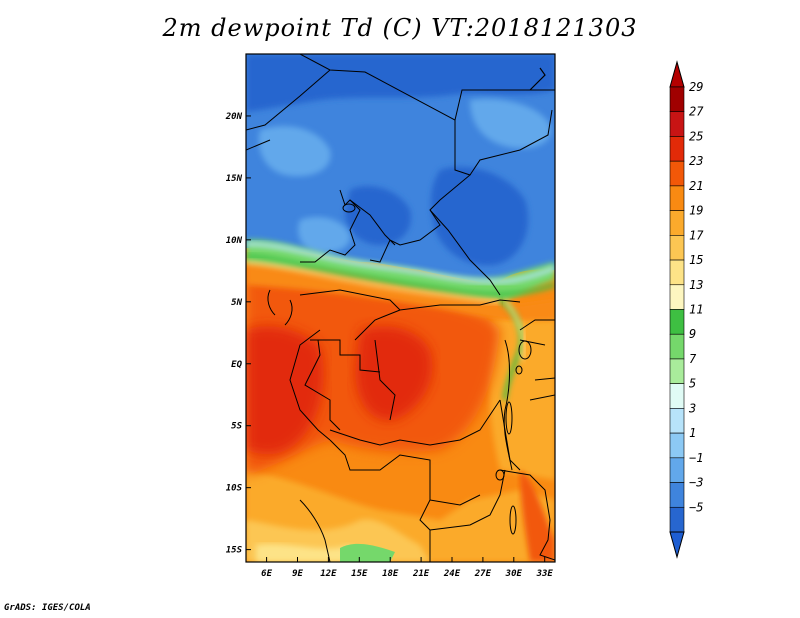  Describe the element at coordinates (692, 384) in the screenshot. I see `colorbar-label: 5` at that location.